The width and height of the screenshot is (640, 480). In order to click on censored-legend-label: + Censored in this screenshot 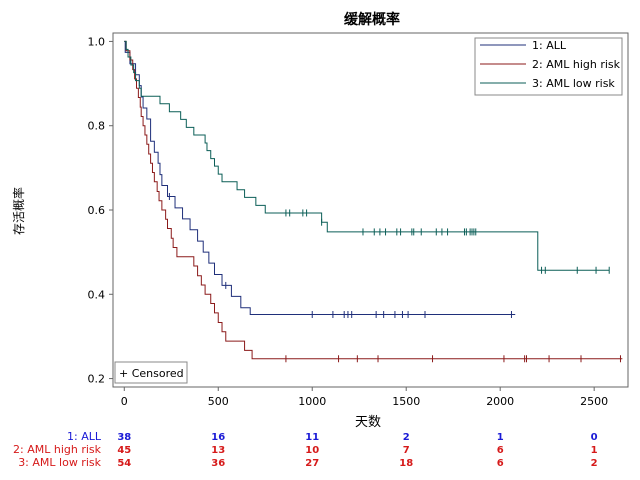, I will do `click(151, 373)`.